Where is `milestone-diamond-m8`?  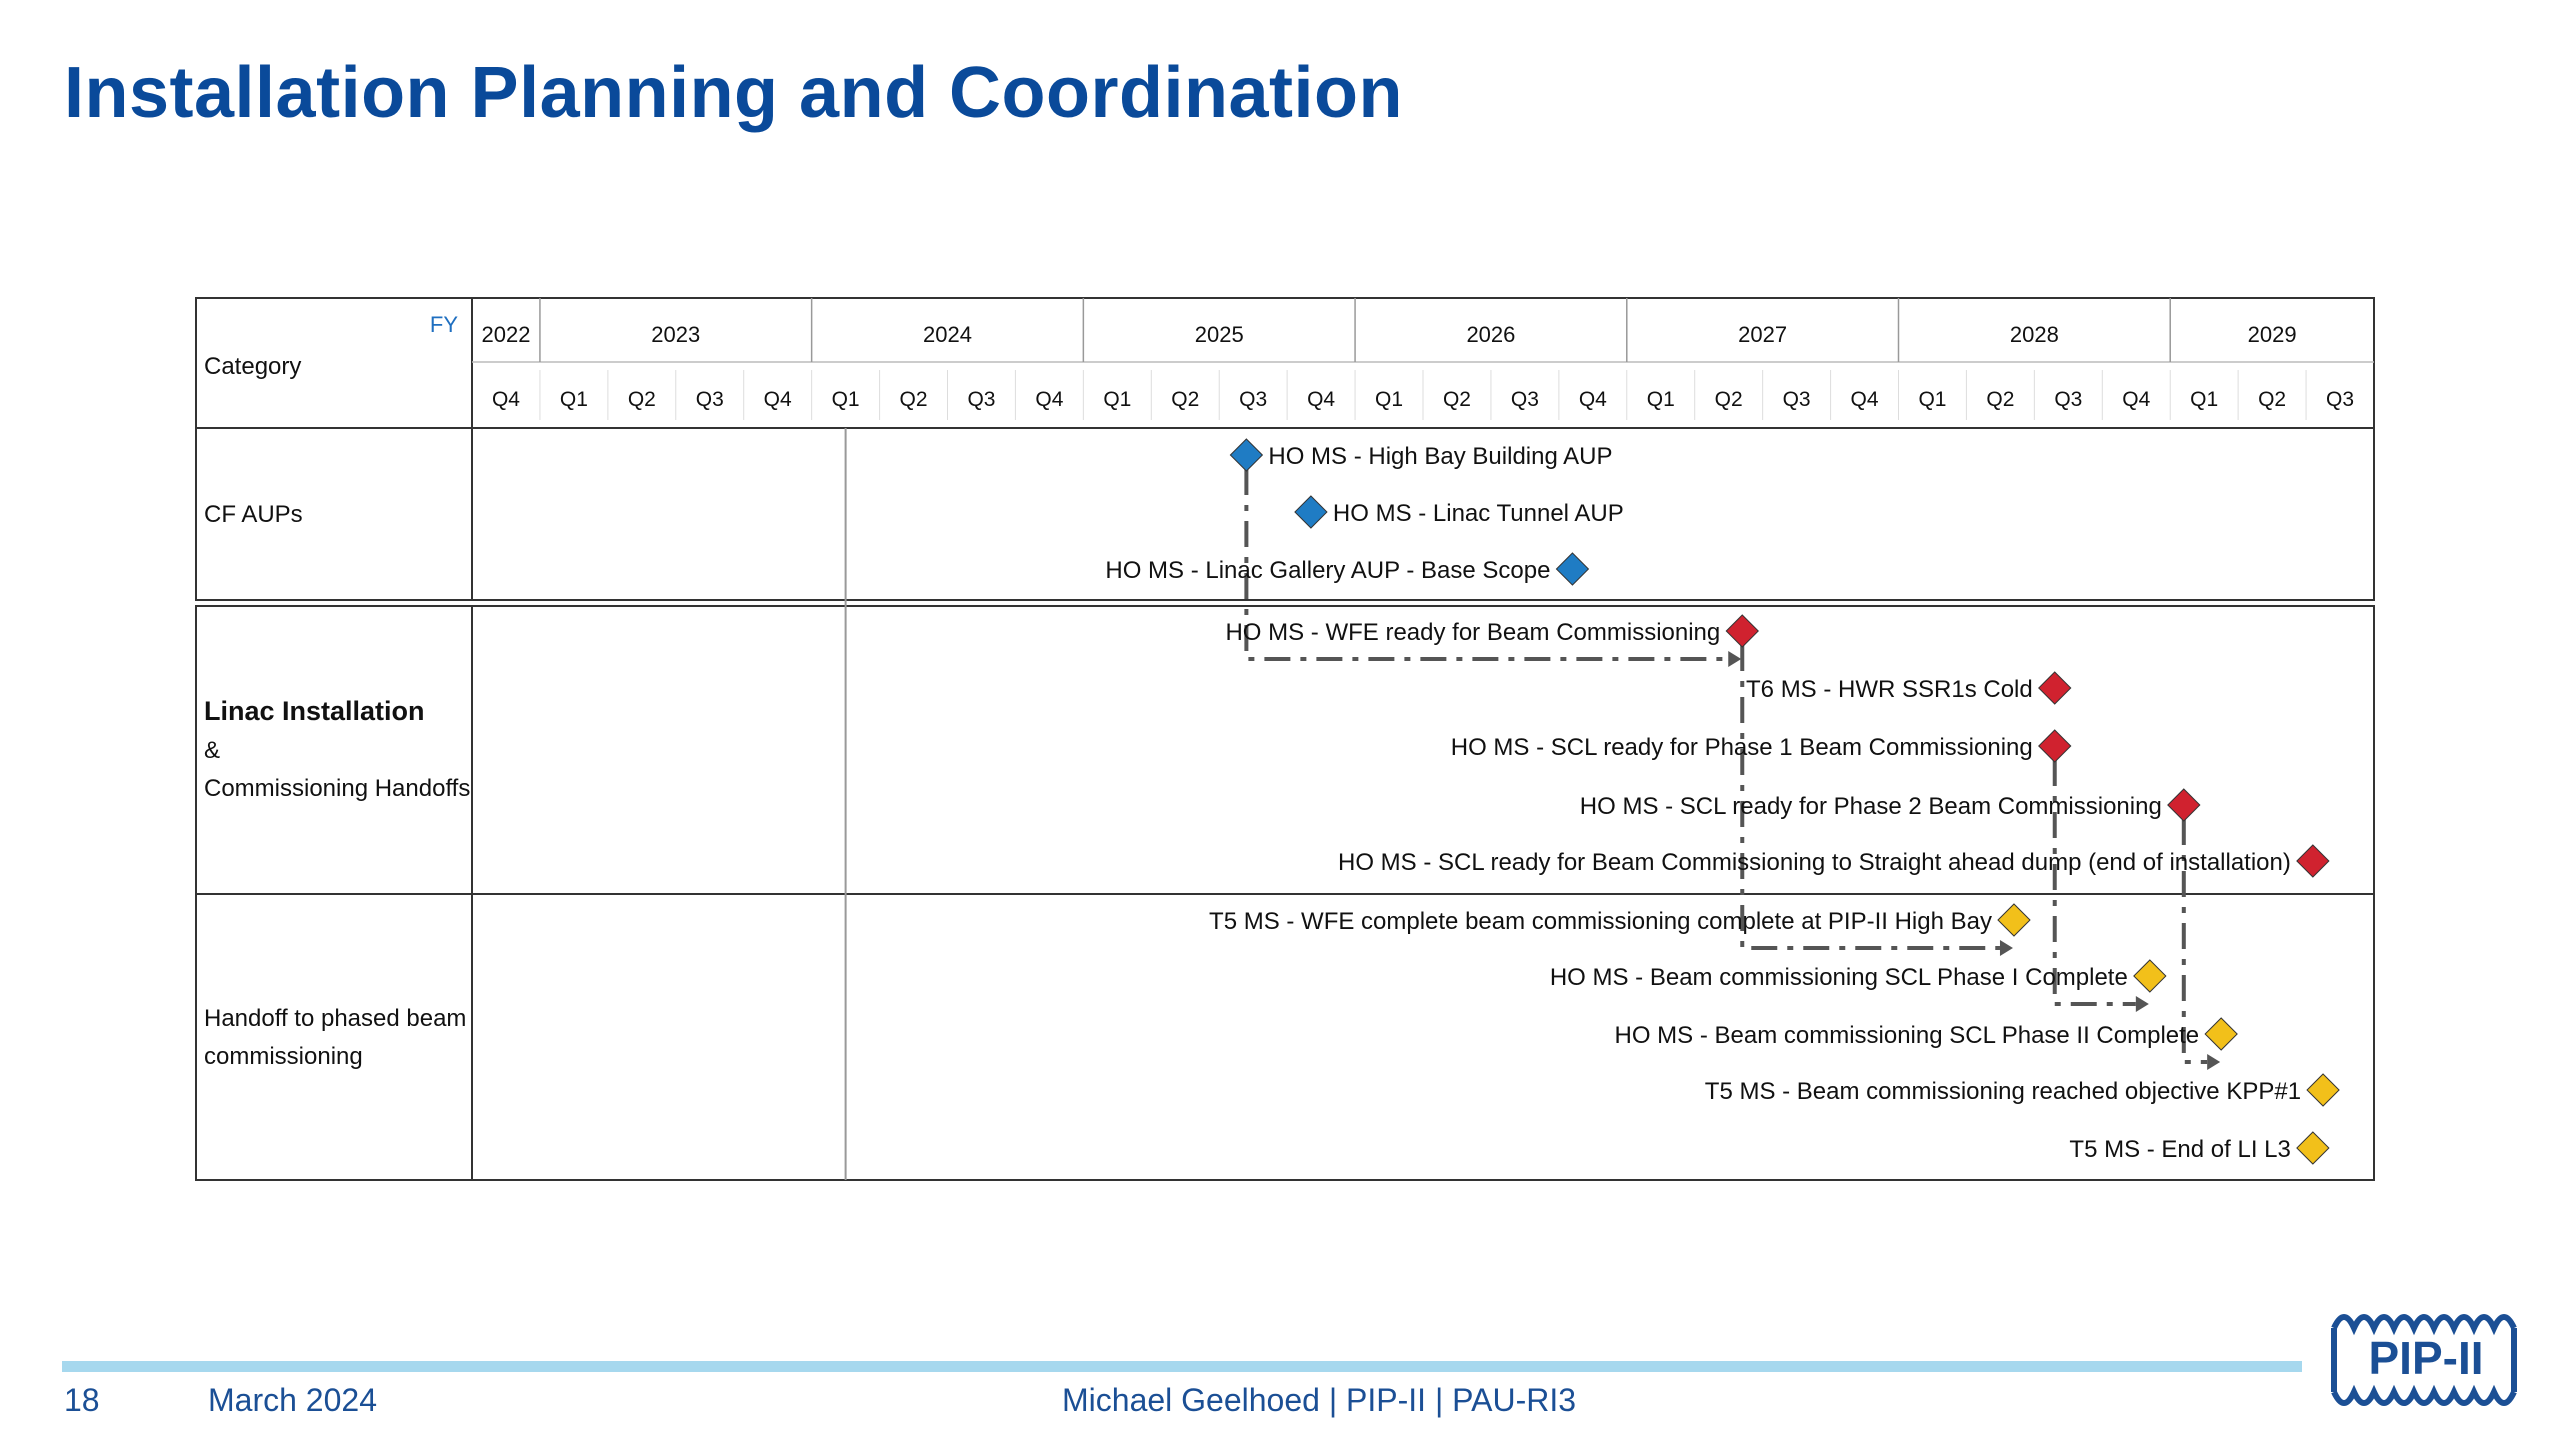 milestone-diamond-m8 is located at coordinates (2313, 861).